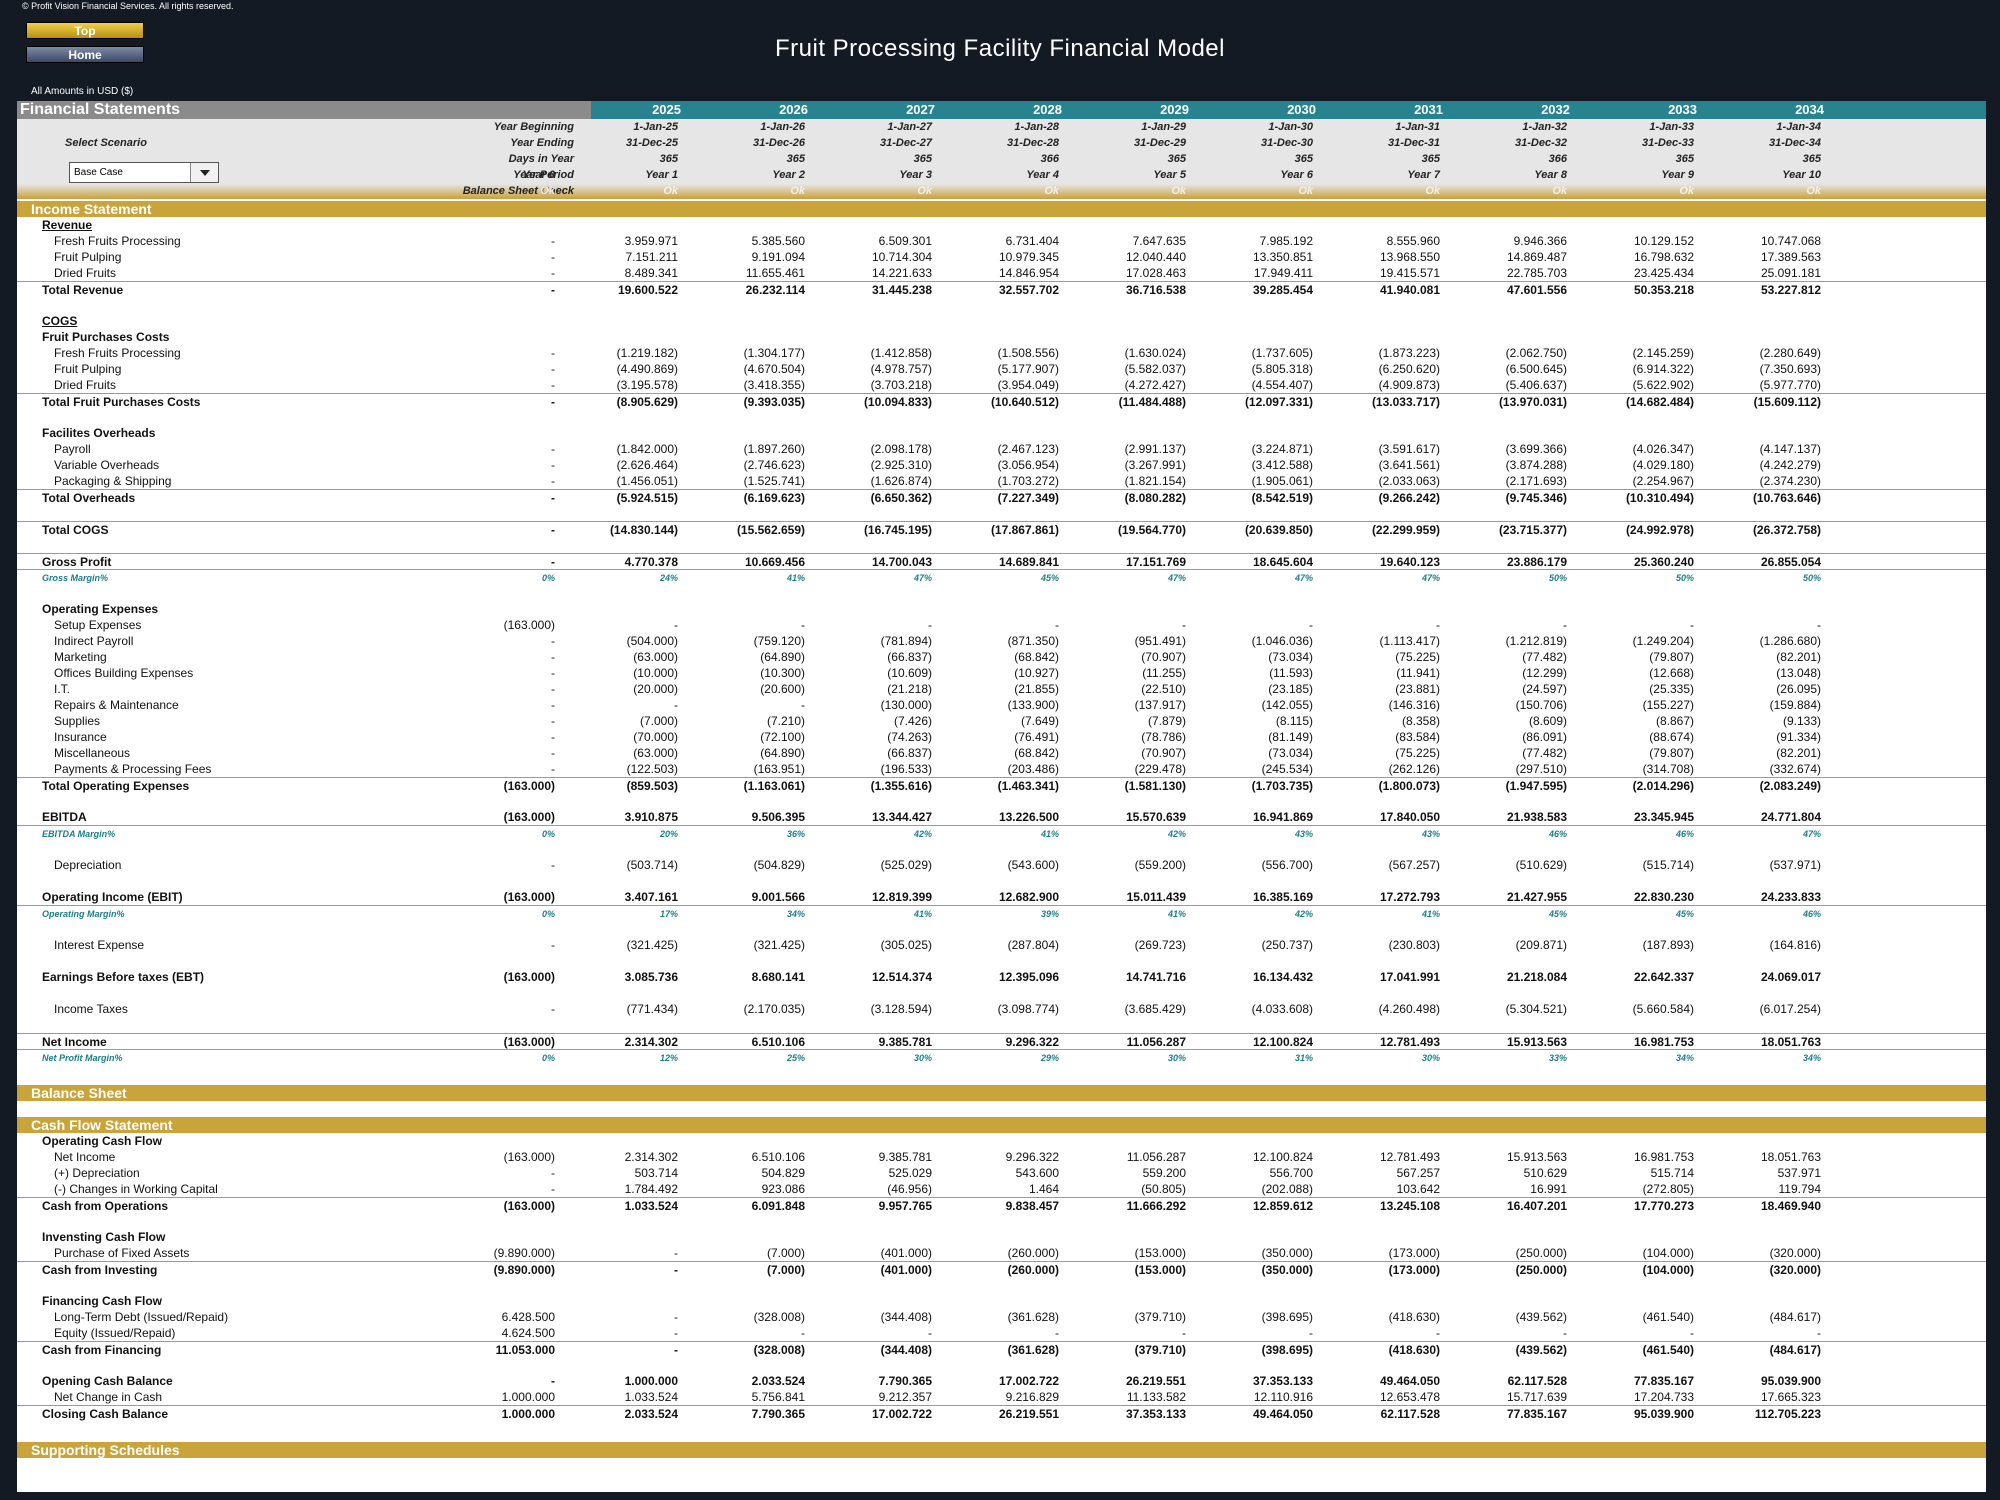 Image resolution: width=2000 pixels, height=1500 pixels. Describe the element at coordinates (1795, 1317) in the screenshot. I see `cell-value: (484.617)` at that location.